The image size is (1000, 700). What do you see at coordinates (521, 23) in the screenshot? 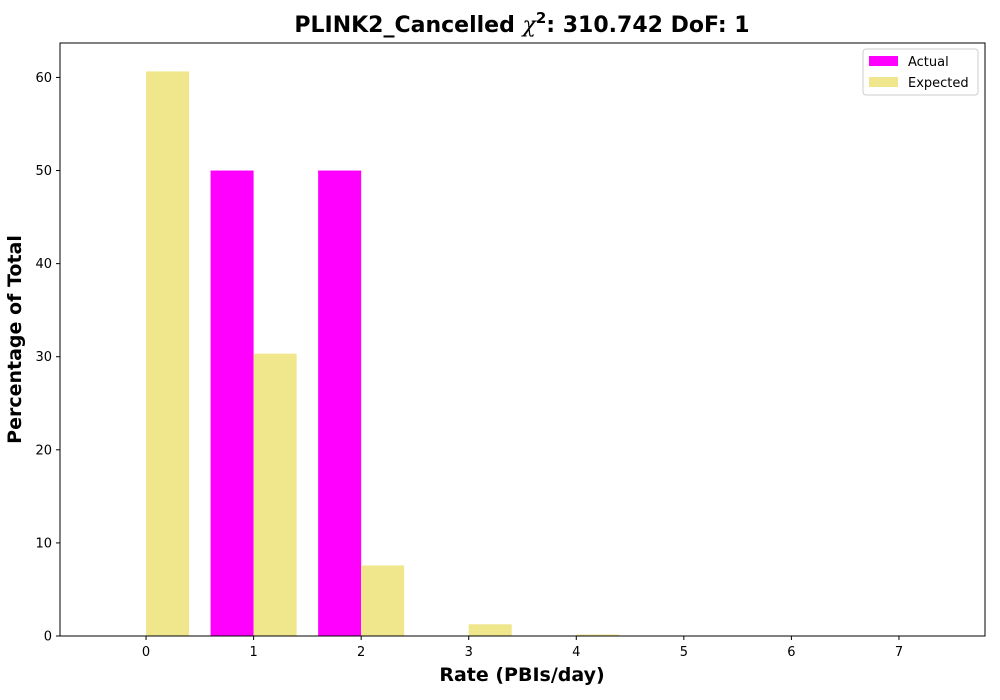
I see `chart-title: PLINK2_Cancelled χ2: 310.742 DoF: 1` at bounding box center [521, 23].